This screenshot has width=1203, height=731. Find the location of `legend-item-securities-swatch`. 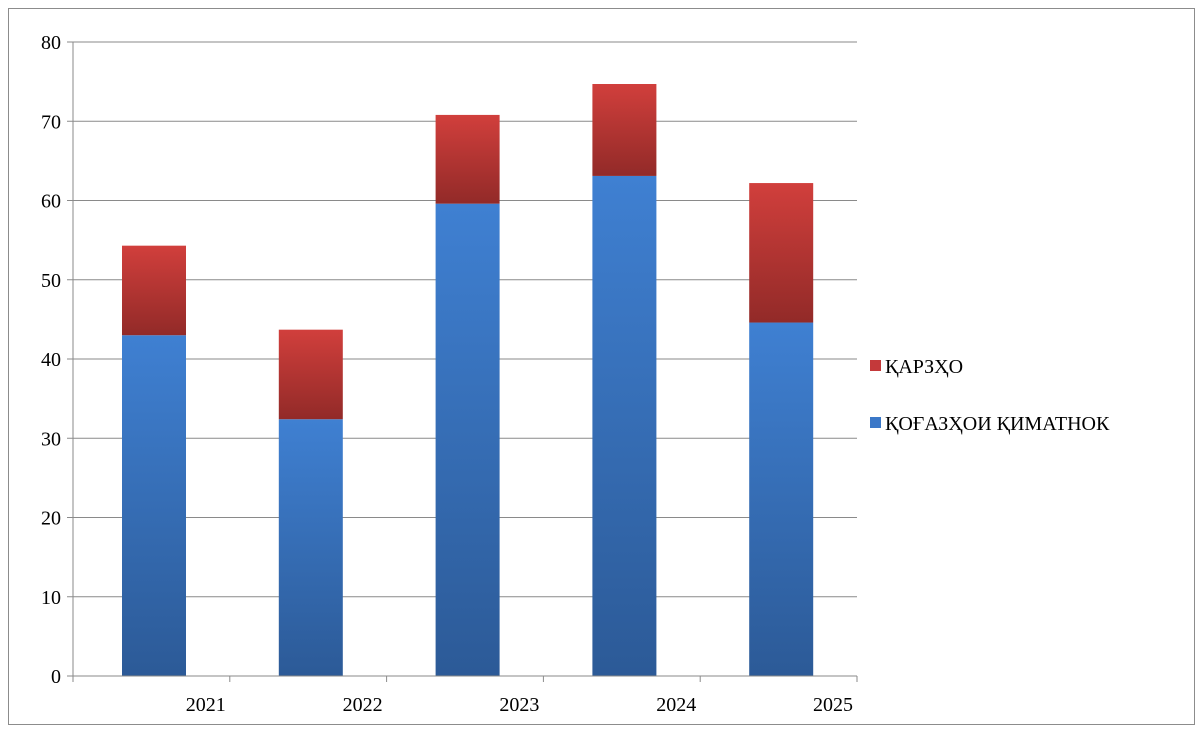

legend-item-securities-swatch is located at coordinates (875, 422).